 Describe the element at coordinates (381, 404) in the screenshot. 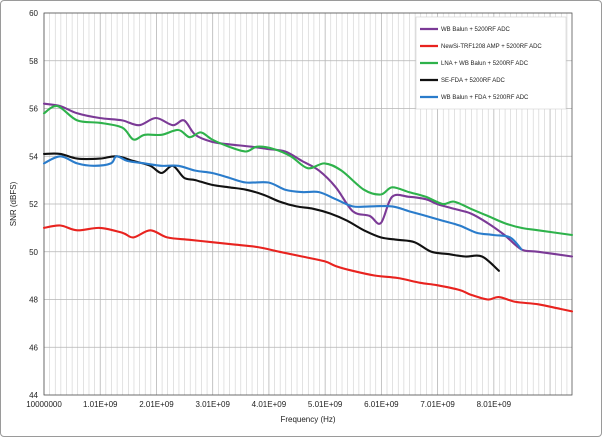

I see `x-tick-label: 6.01E+09` at that location.